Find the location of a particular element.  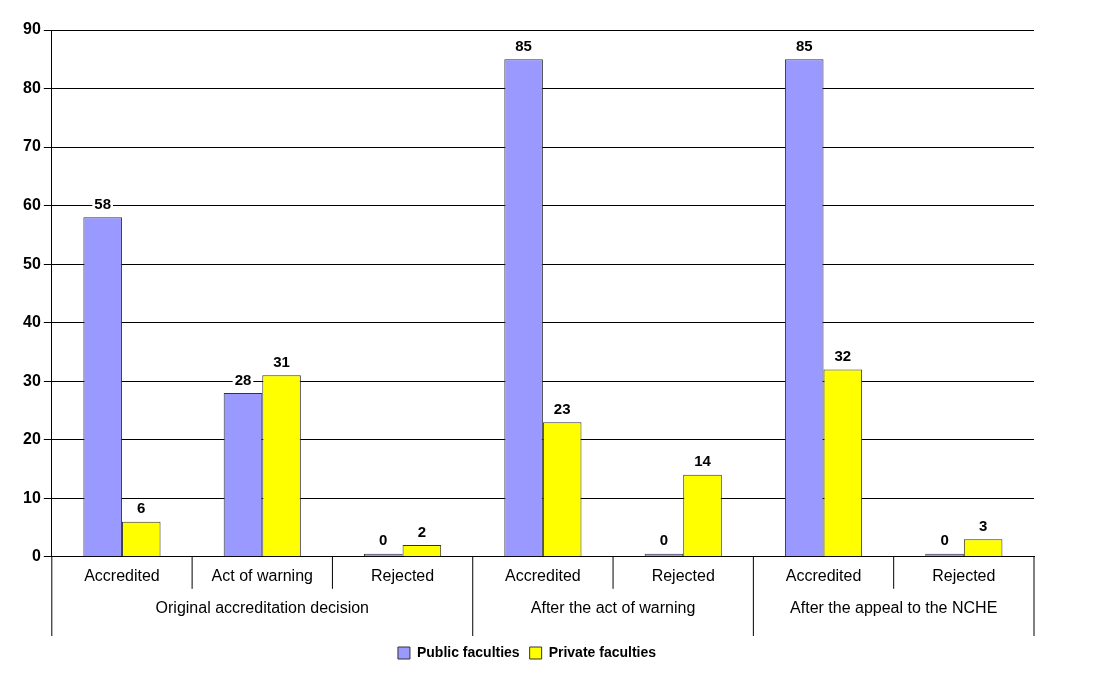

data-label: 3 is located at coordinates (983, 525).